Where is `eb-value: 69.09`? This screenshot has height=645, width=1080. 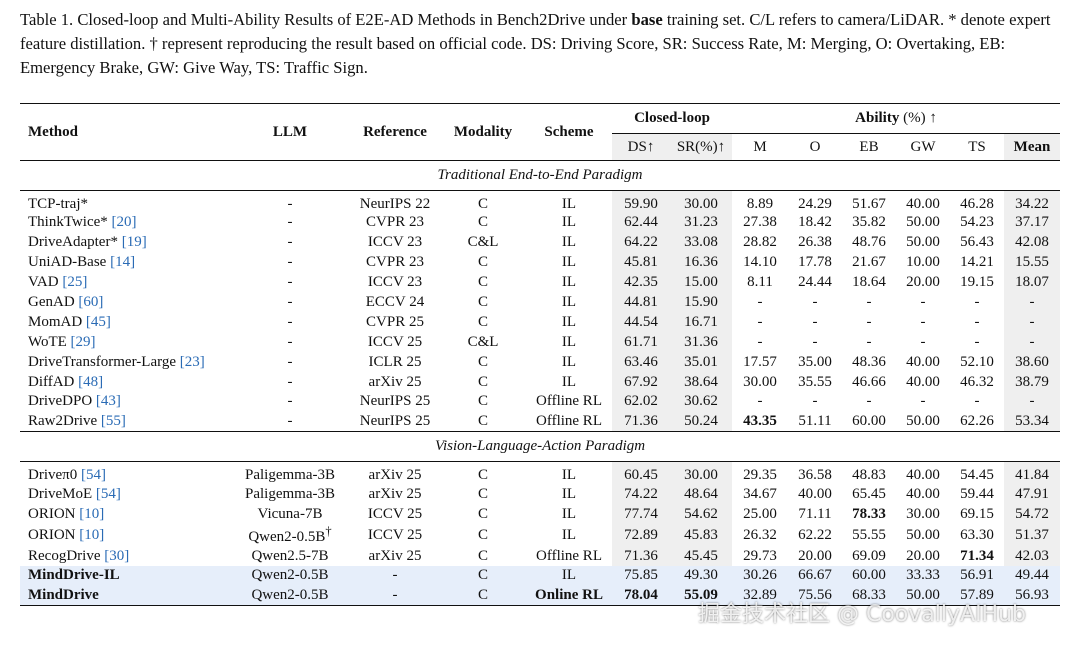
eb-value: 69.09 is located at coordinates (869, 555).